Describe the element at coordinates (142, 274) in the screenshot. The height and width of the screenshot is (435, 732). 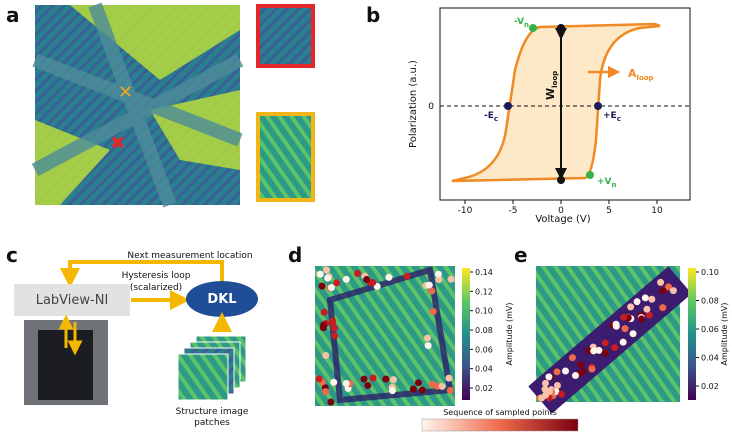
I see `feedback-arrow` at that location.